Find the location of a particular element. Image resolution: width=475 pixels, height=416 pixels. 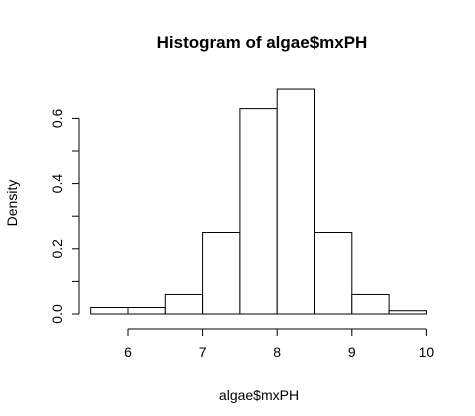

x-tick-label: 9 is located at coordinates (352, 352).